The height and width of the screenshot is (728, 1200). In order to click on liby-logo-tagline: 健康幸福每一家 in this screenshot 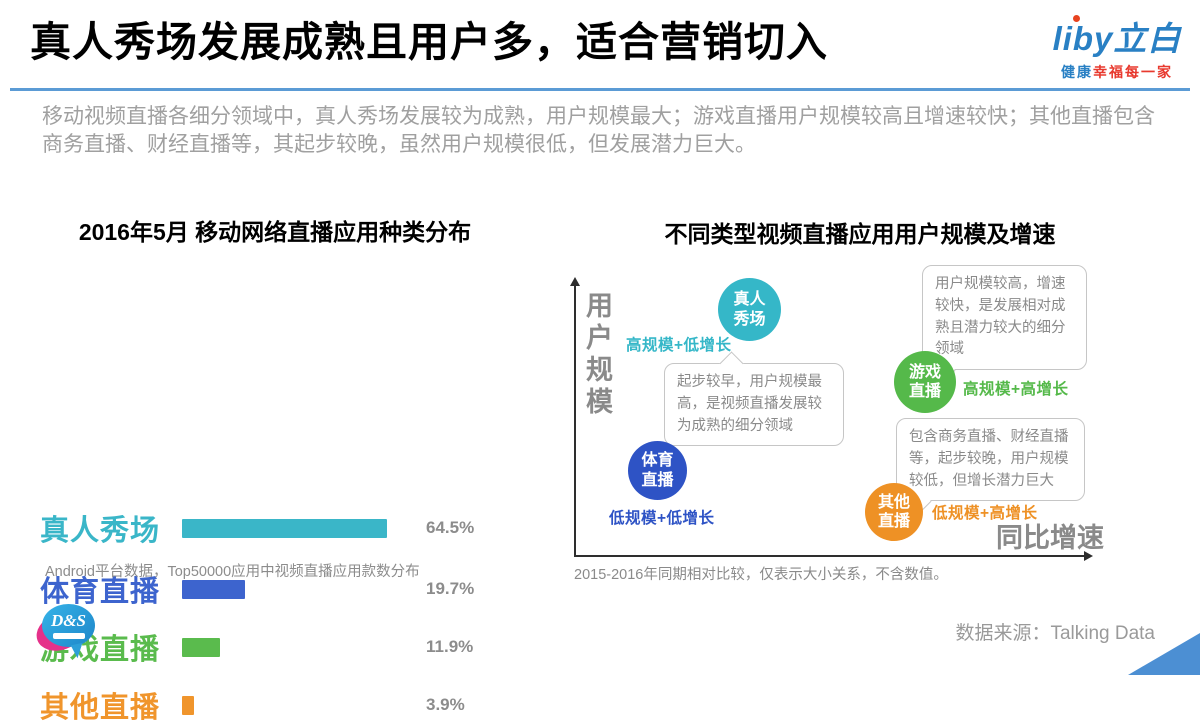, I will do `click(1117, 72)`.